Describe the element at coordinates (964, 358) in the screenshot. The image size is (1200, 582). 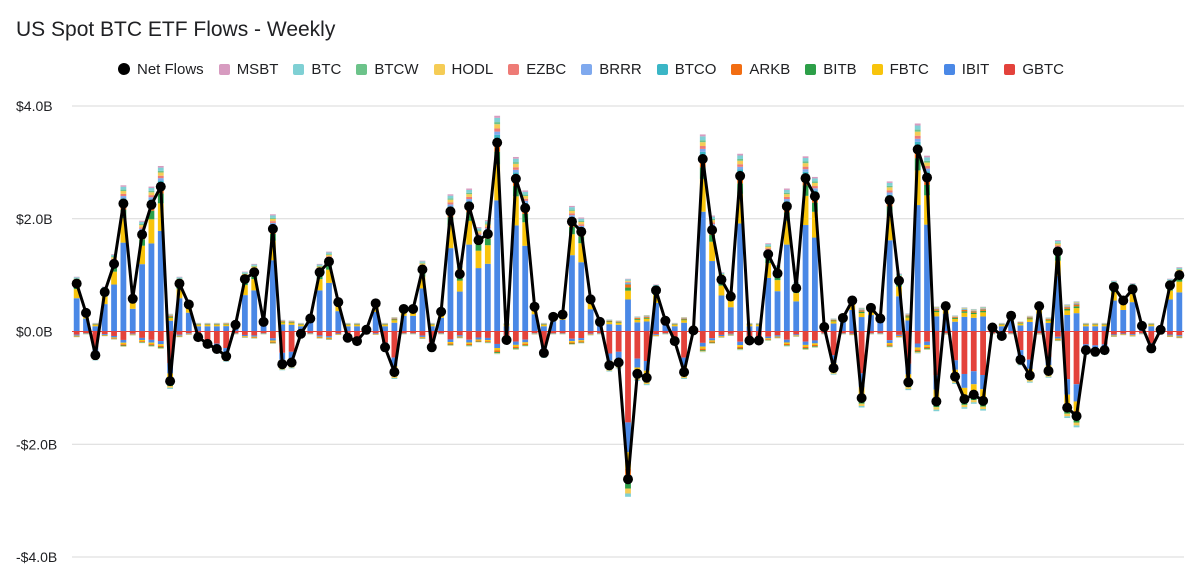
I see `bar-stack-week` at that location.